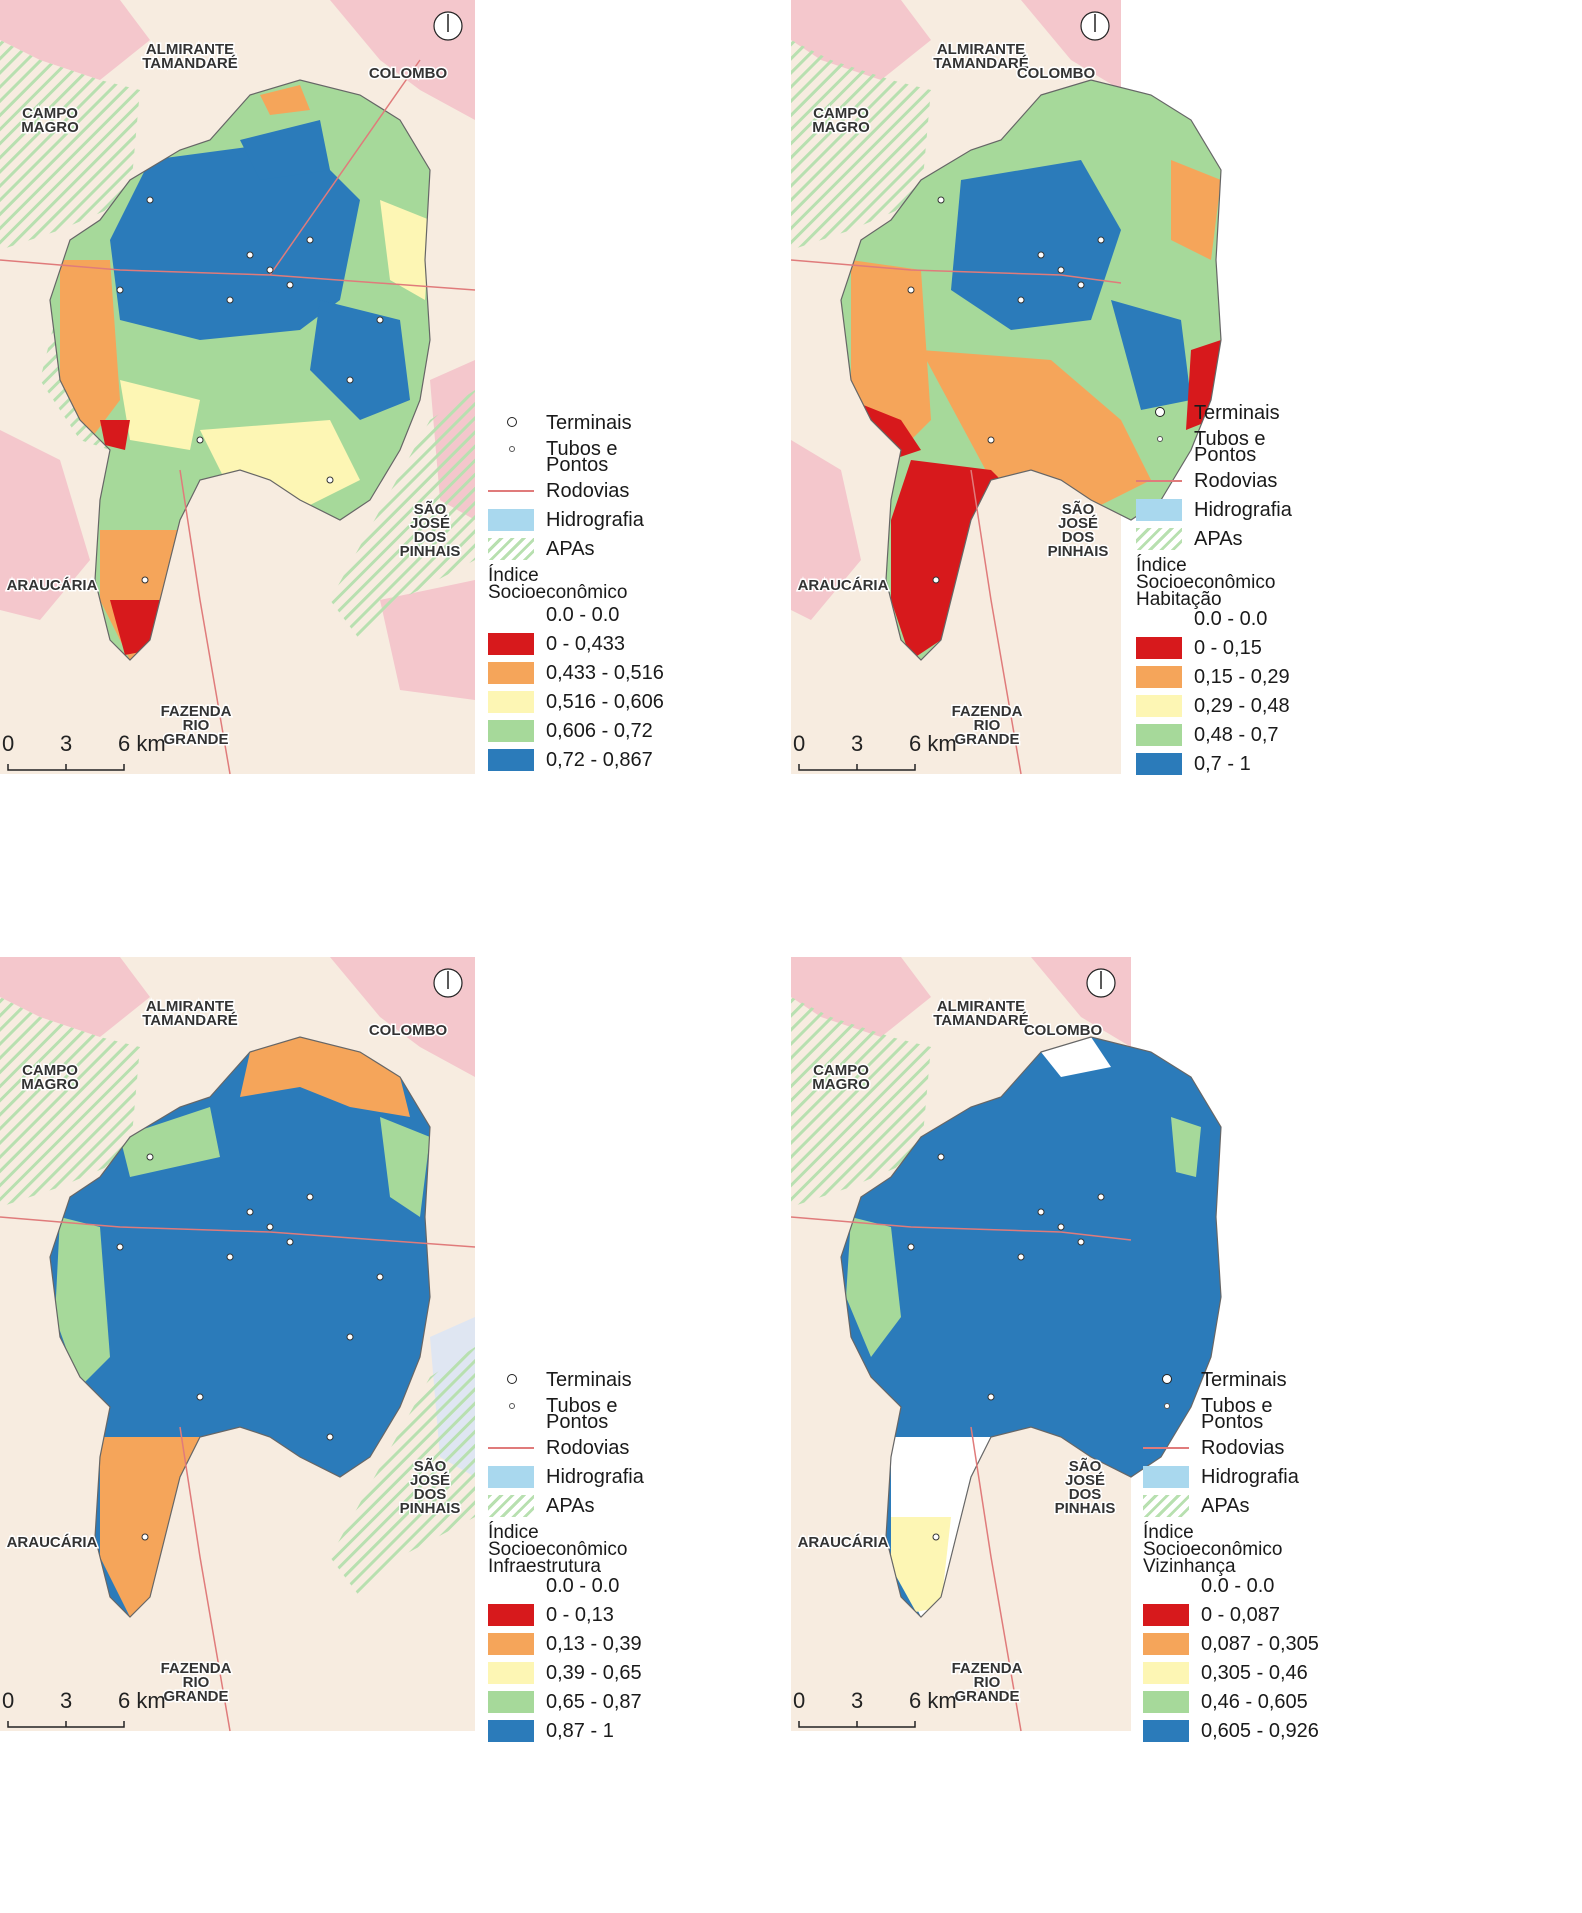 The width and height of the screenshot is (1582, 1913). Describe the element at coordinates (1225, 1702) in the screenshot. I see `legend-class-3: 0,46 - 0,605` at that location.